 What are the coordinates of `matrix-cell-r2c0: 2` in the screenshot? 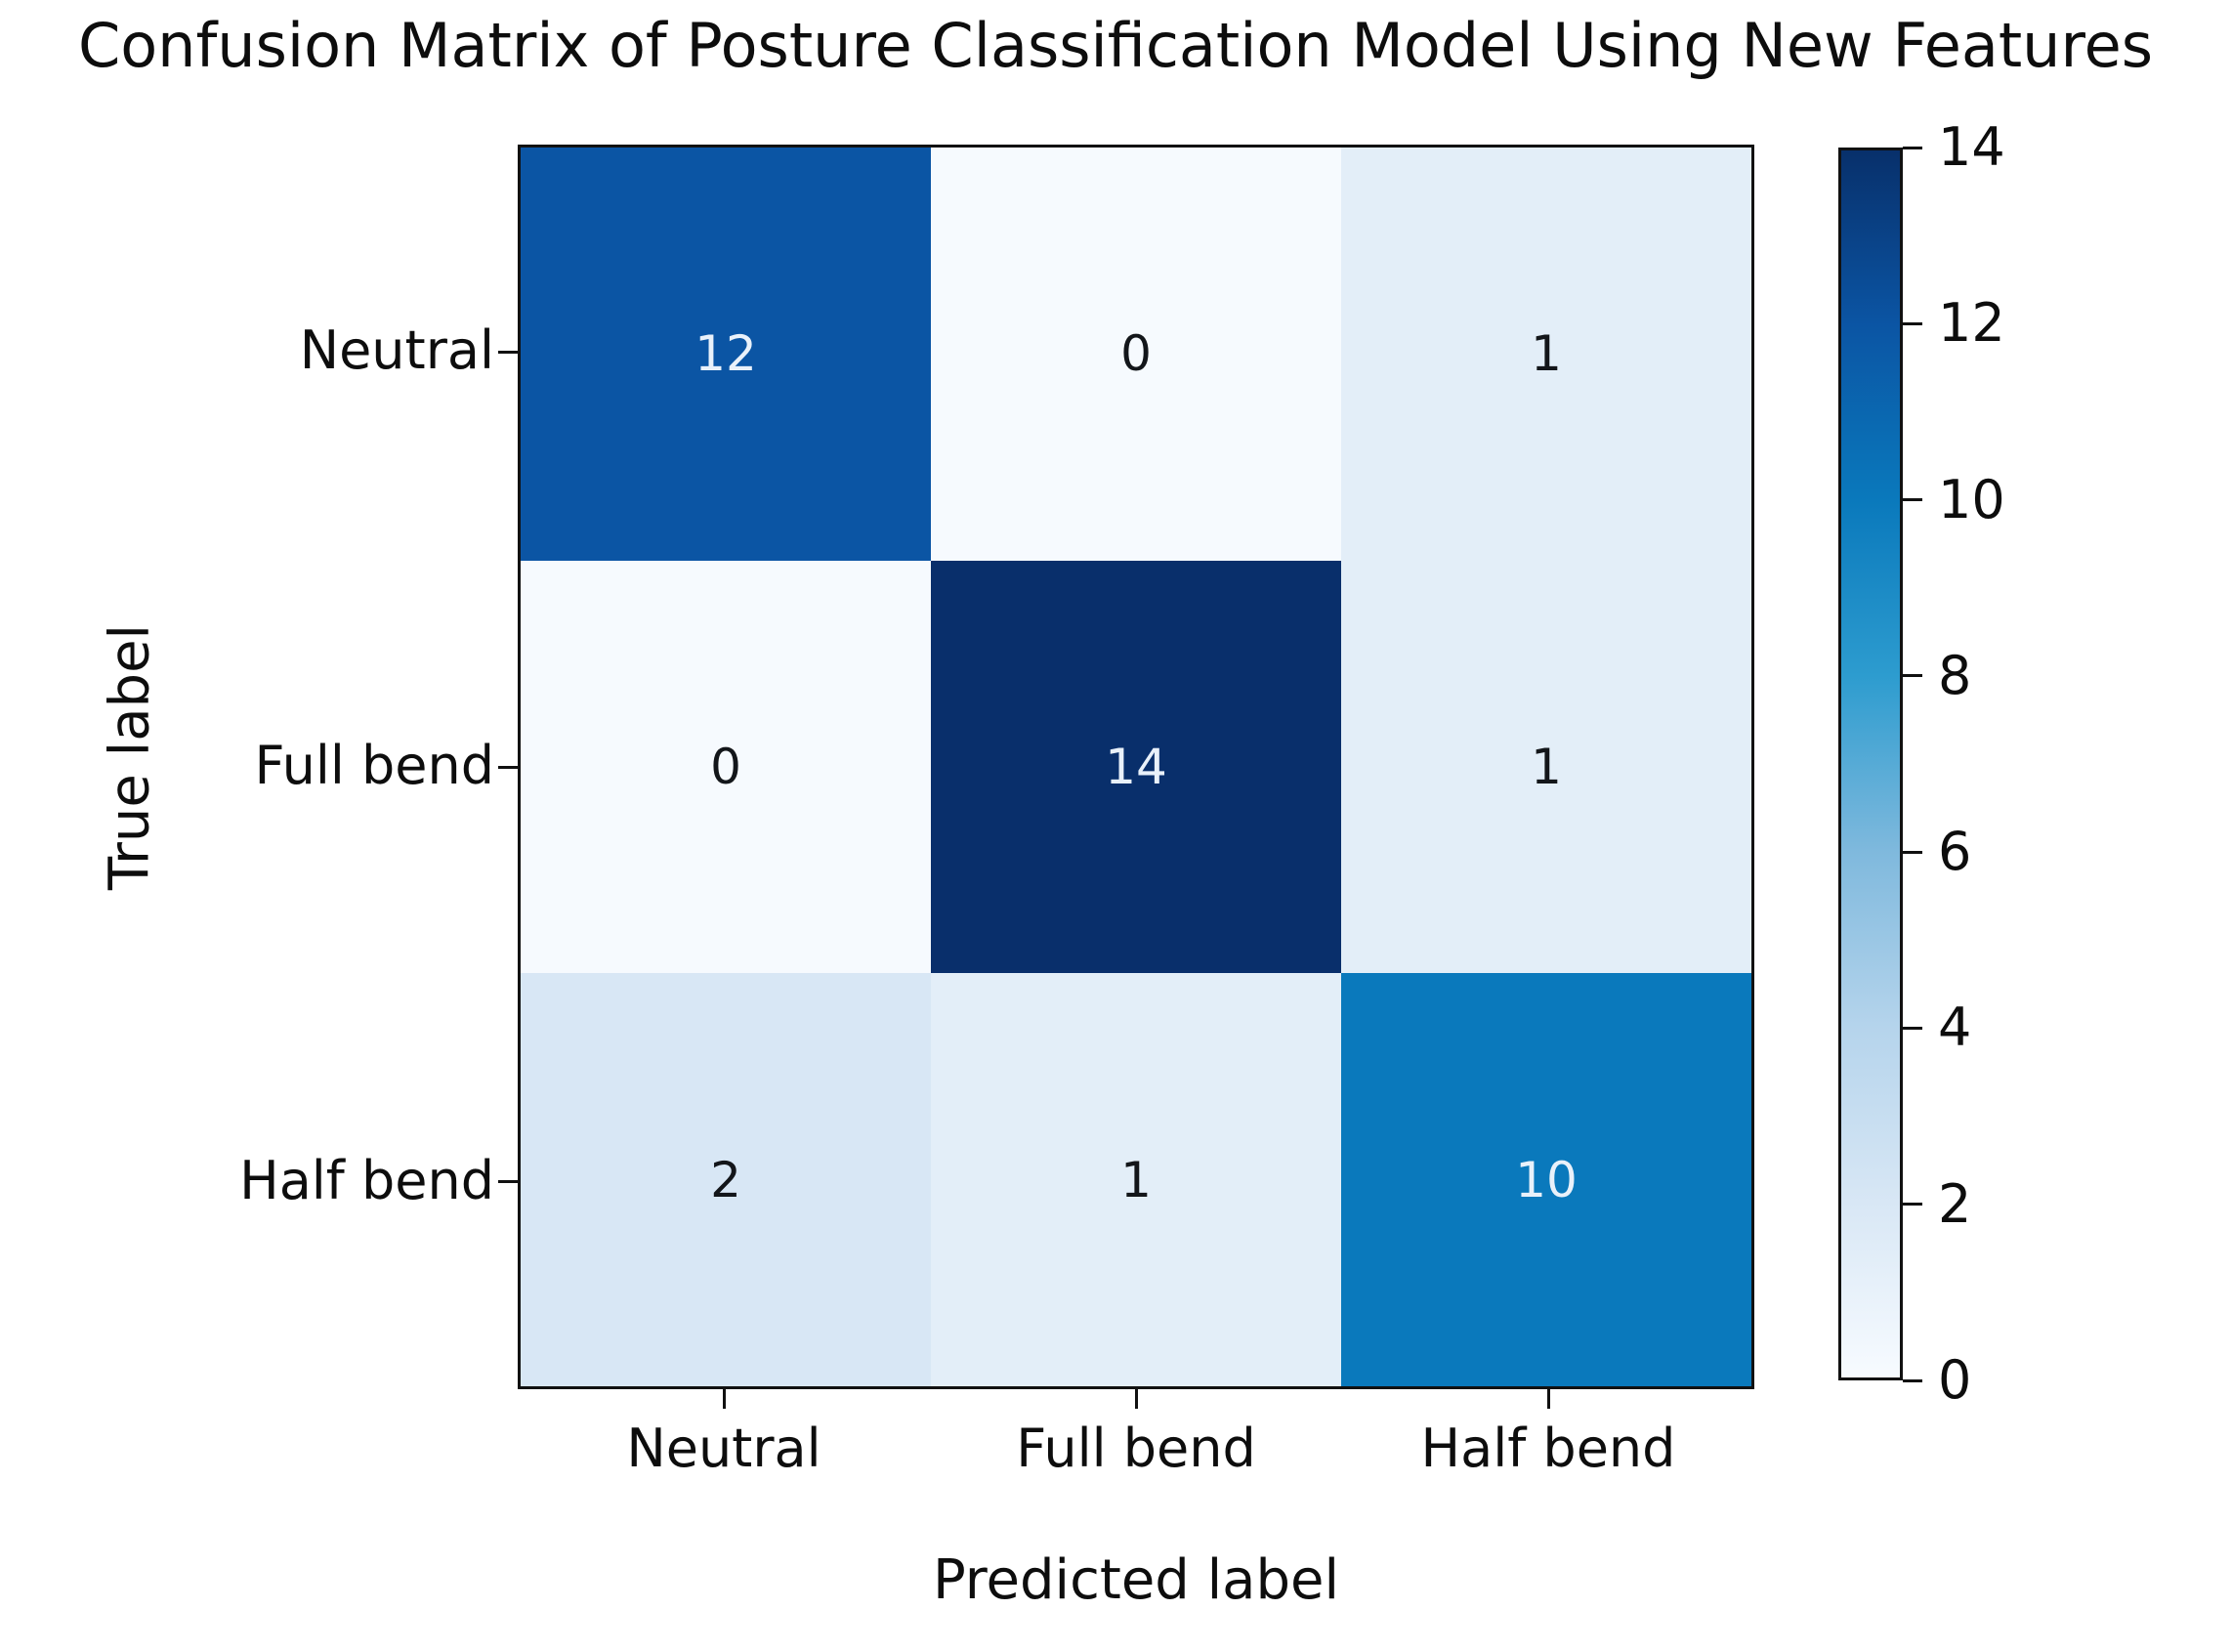 It's located at (726, 1179).